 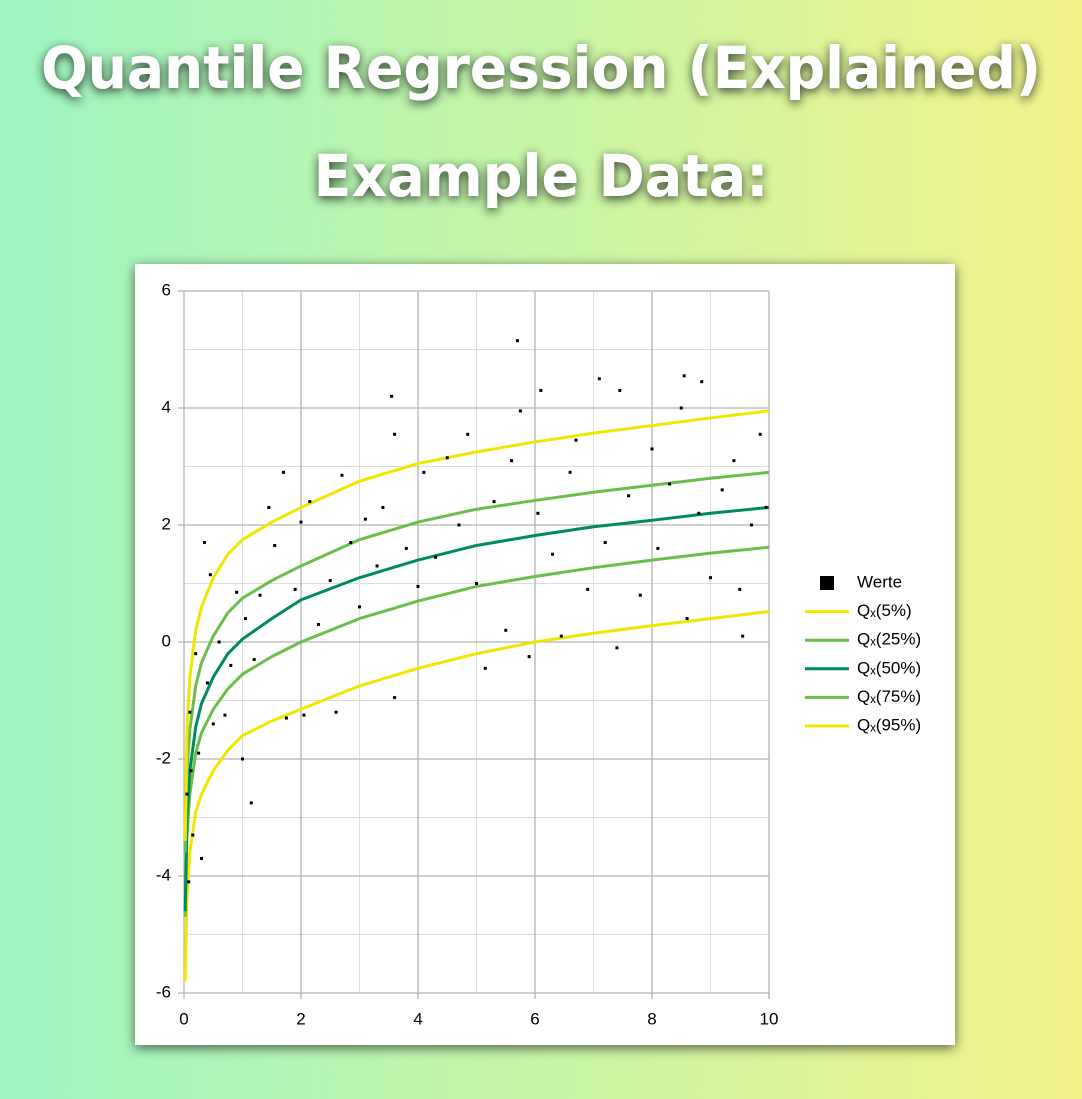 I want to click on legend-swatch, so click(x=827, y=583).